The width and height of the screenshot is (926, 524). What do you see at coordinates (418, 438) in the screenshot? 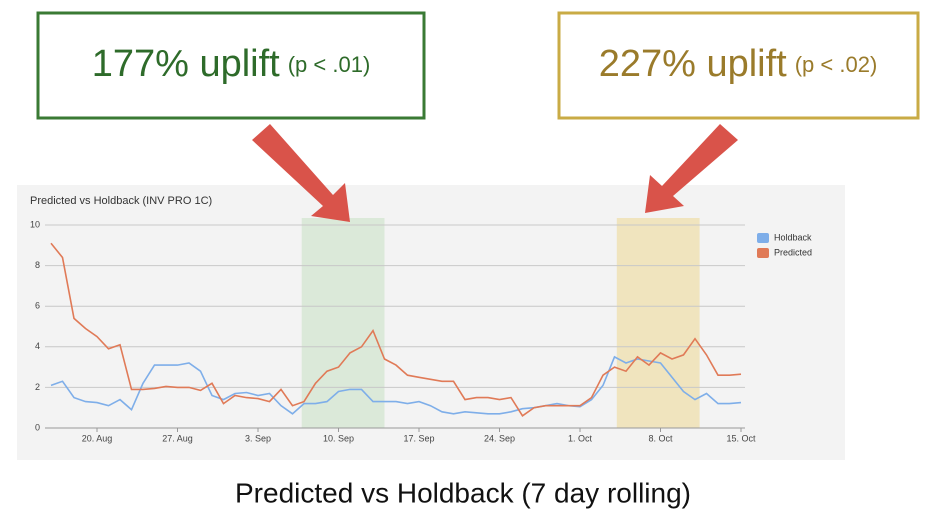
I see `x-tick-label: 17. Sep` at bounding box center [418, 438].